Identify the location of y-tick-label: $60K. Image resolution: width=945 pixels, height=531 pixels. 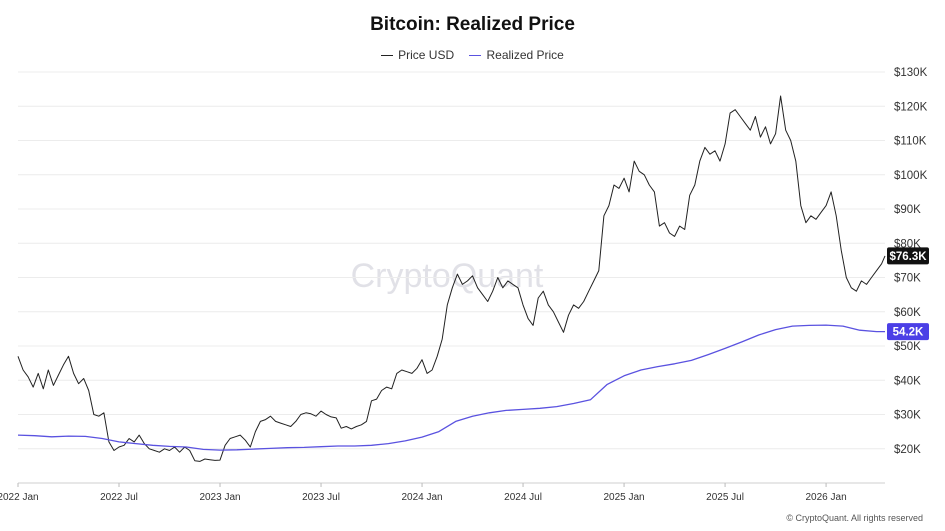
(907, 313).